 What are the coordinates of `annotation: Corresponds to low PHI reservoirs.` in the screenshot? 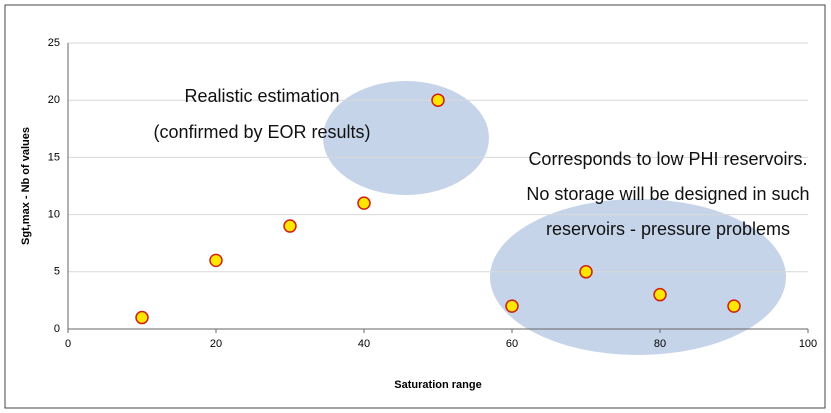 It's located at (667, 159).